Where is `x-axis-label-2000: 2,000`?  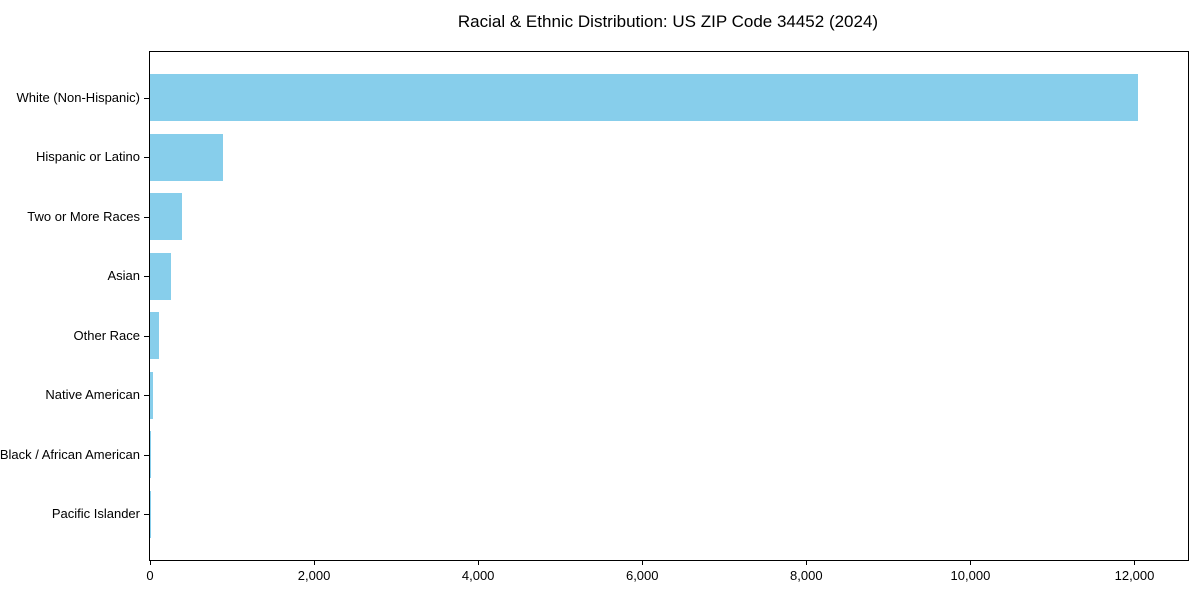
x-axis-label-2000: 2,000 is located at coordinates (314, 575).